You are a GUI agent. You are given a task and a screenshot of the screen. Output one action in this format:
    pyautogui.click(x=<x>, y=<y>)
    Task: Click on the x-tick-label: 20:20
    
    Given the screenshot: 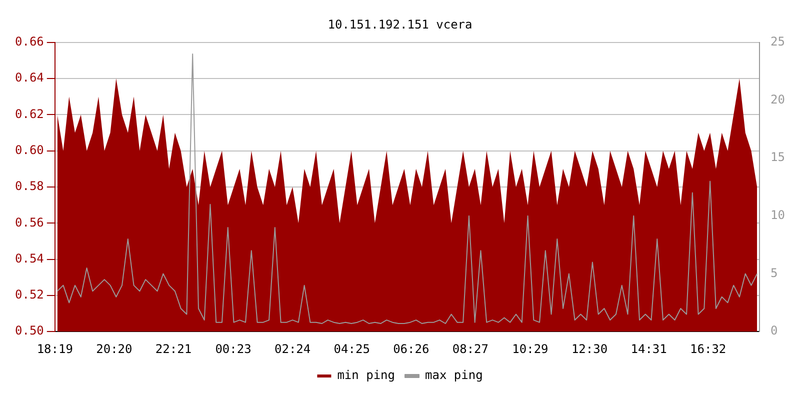 What is the action you would take?
    pyautogui.click(x=114, y=349)
    